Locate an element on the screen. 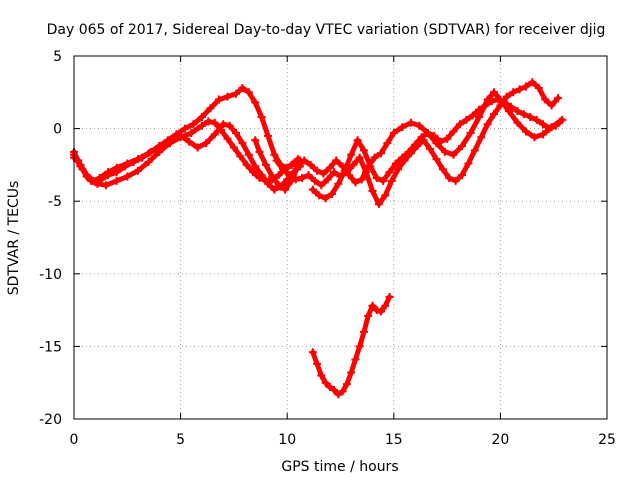 Image resolution: width=640 pixels, height=480 pixels. x-tick-label: 25 is located at coordinates (607, 440).